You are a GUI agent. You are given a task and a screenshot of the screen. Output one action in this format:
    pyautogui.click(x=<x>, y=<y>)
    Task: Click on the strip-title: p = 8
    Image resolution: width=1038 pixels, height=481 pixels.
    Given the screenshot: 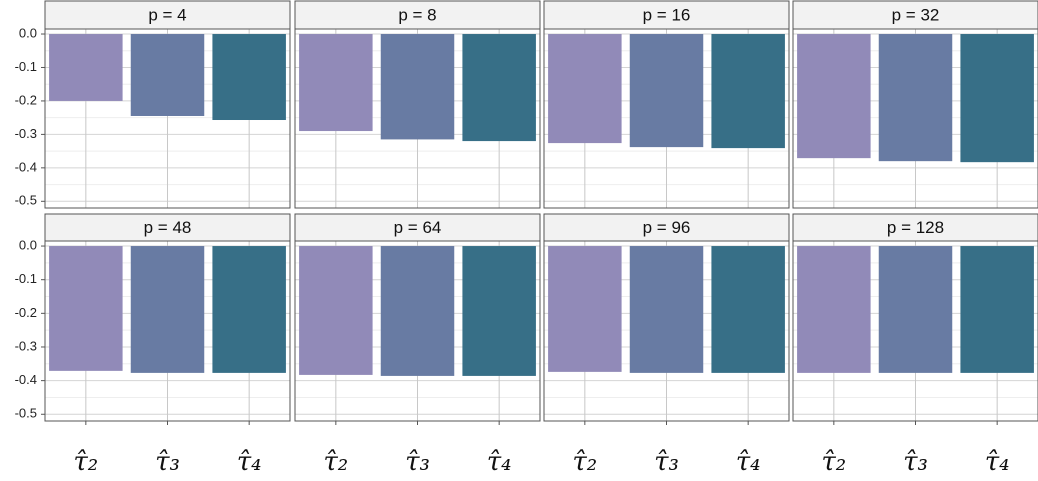 What is the action you would take?
    pyautogui.click(x=417, y=14)
    